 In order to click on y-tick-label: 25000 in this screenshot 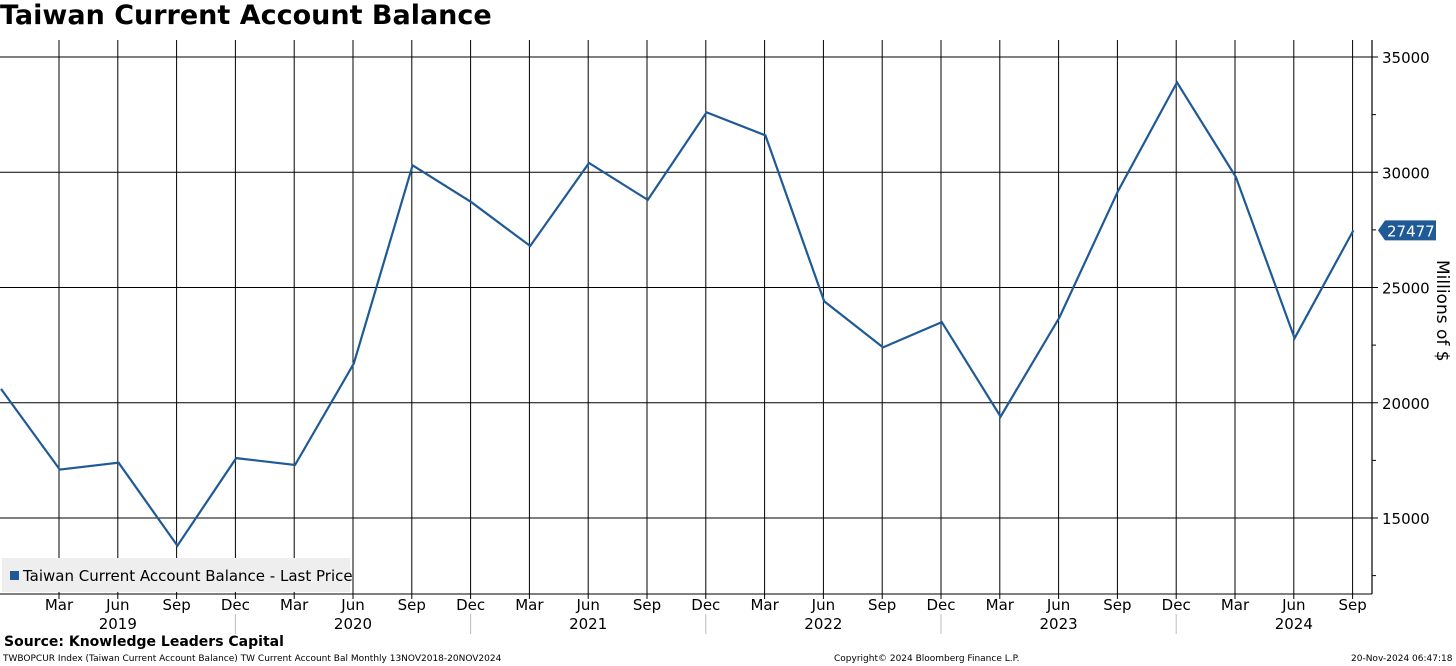, I will do `click(1406, 289)`.